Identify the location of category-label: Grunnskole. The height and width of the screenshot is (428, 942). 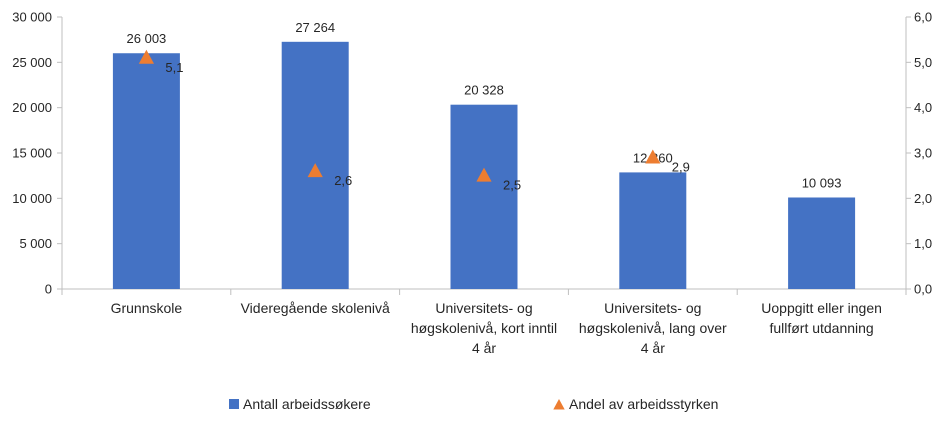
(147, 308).